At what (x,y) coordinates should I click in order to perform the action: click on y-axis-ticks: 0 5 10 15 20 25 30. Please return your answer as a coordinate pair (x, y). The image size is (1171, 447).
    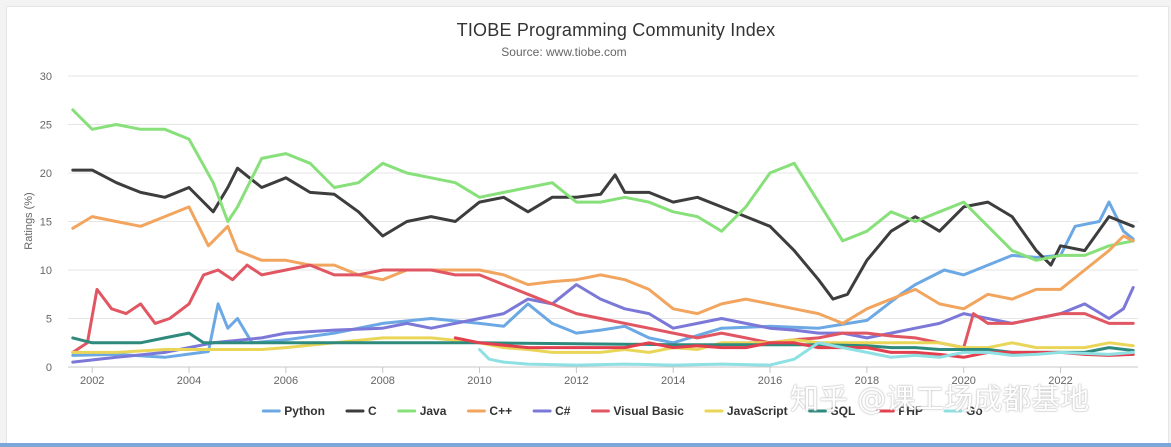
    Looking at the image, I should click on (46, 222).